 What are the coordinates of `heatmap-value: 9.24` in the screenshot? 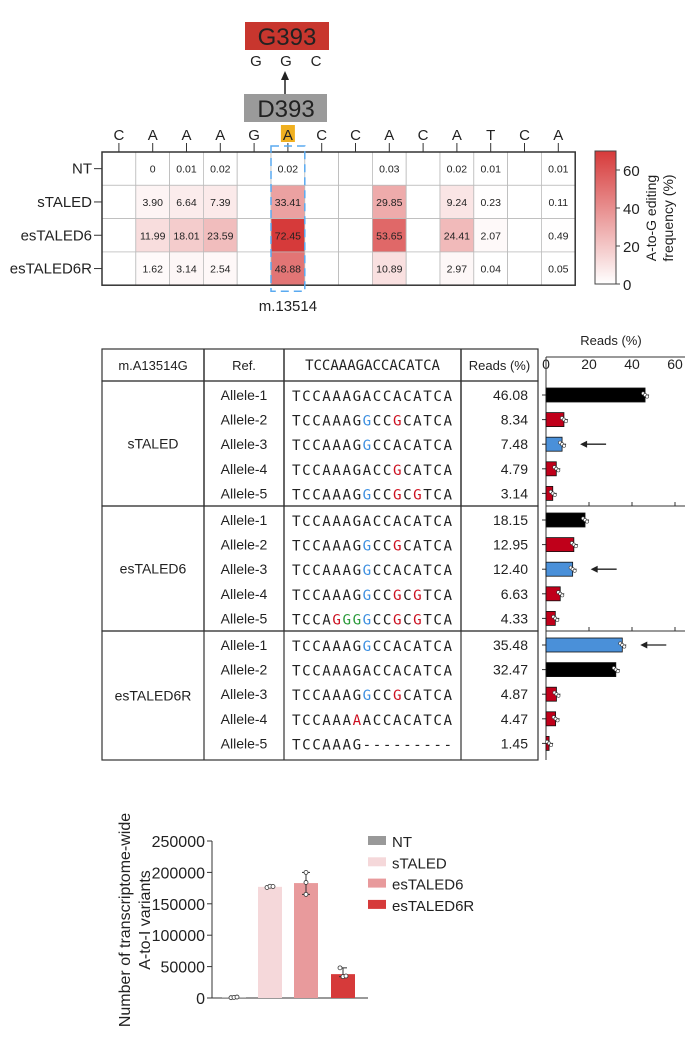 It's located at (457, 203).